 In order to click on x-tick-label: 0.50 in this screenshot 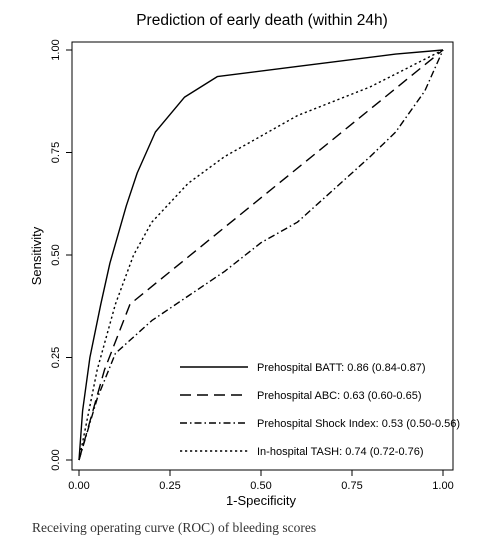, I will do `click(260, 486)`.